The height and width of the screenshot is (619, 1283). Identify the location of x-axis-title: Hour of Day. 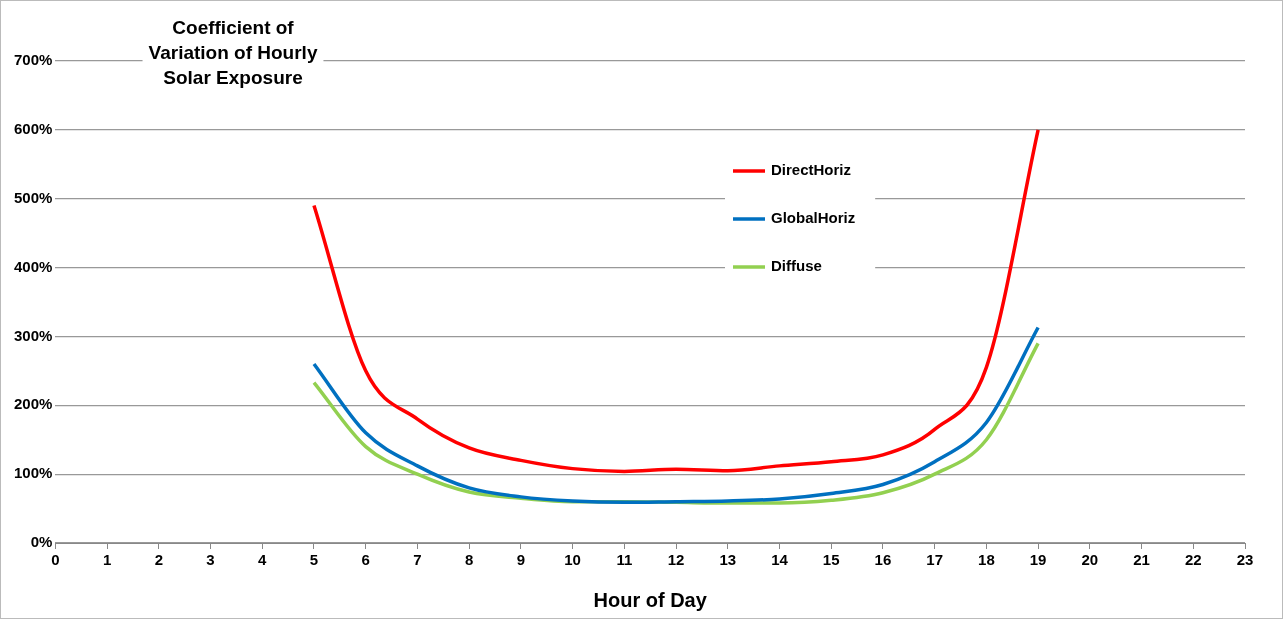
(650, 599).